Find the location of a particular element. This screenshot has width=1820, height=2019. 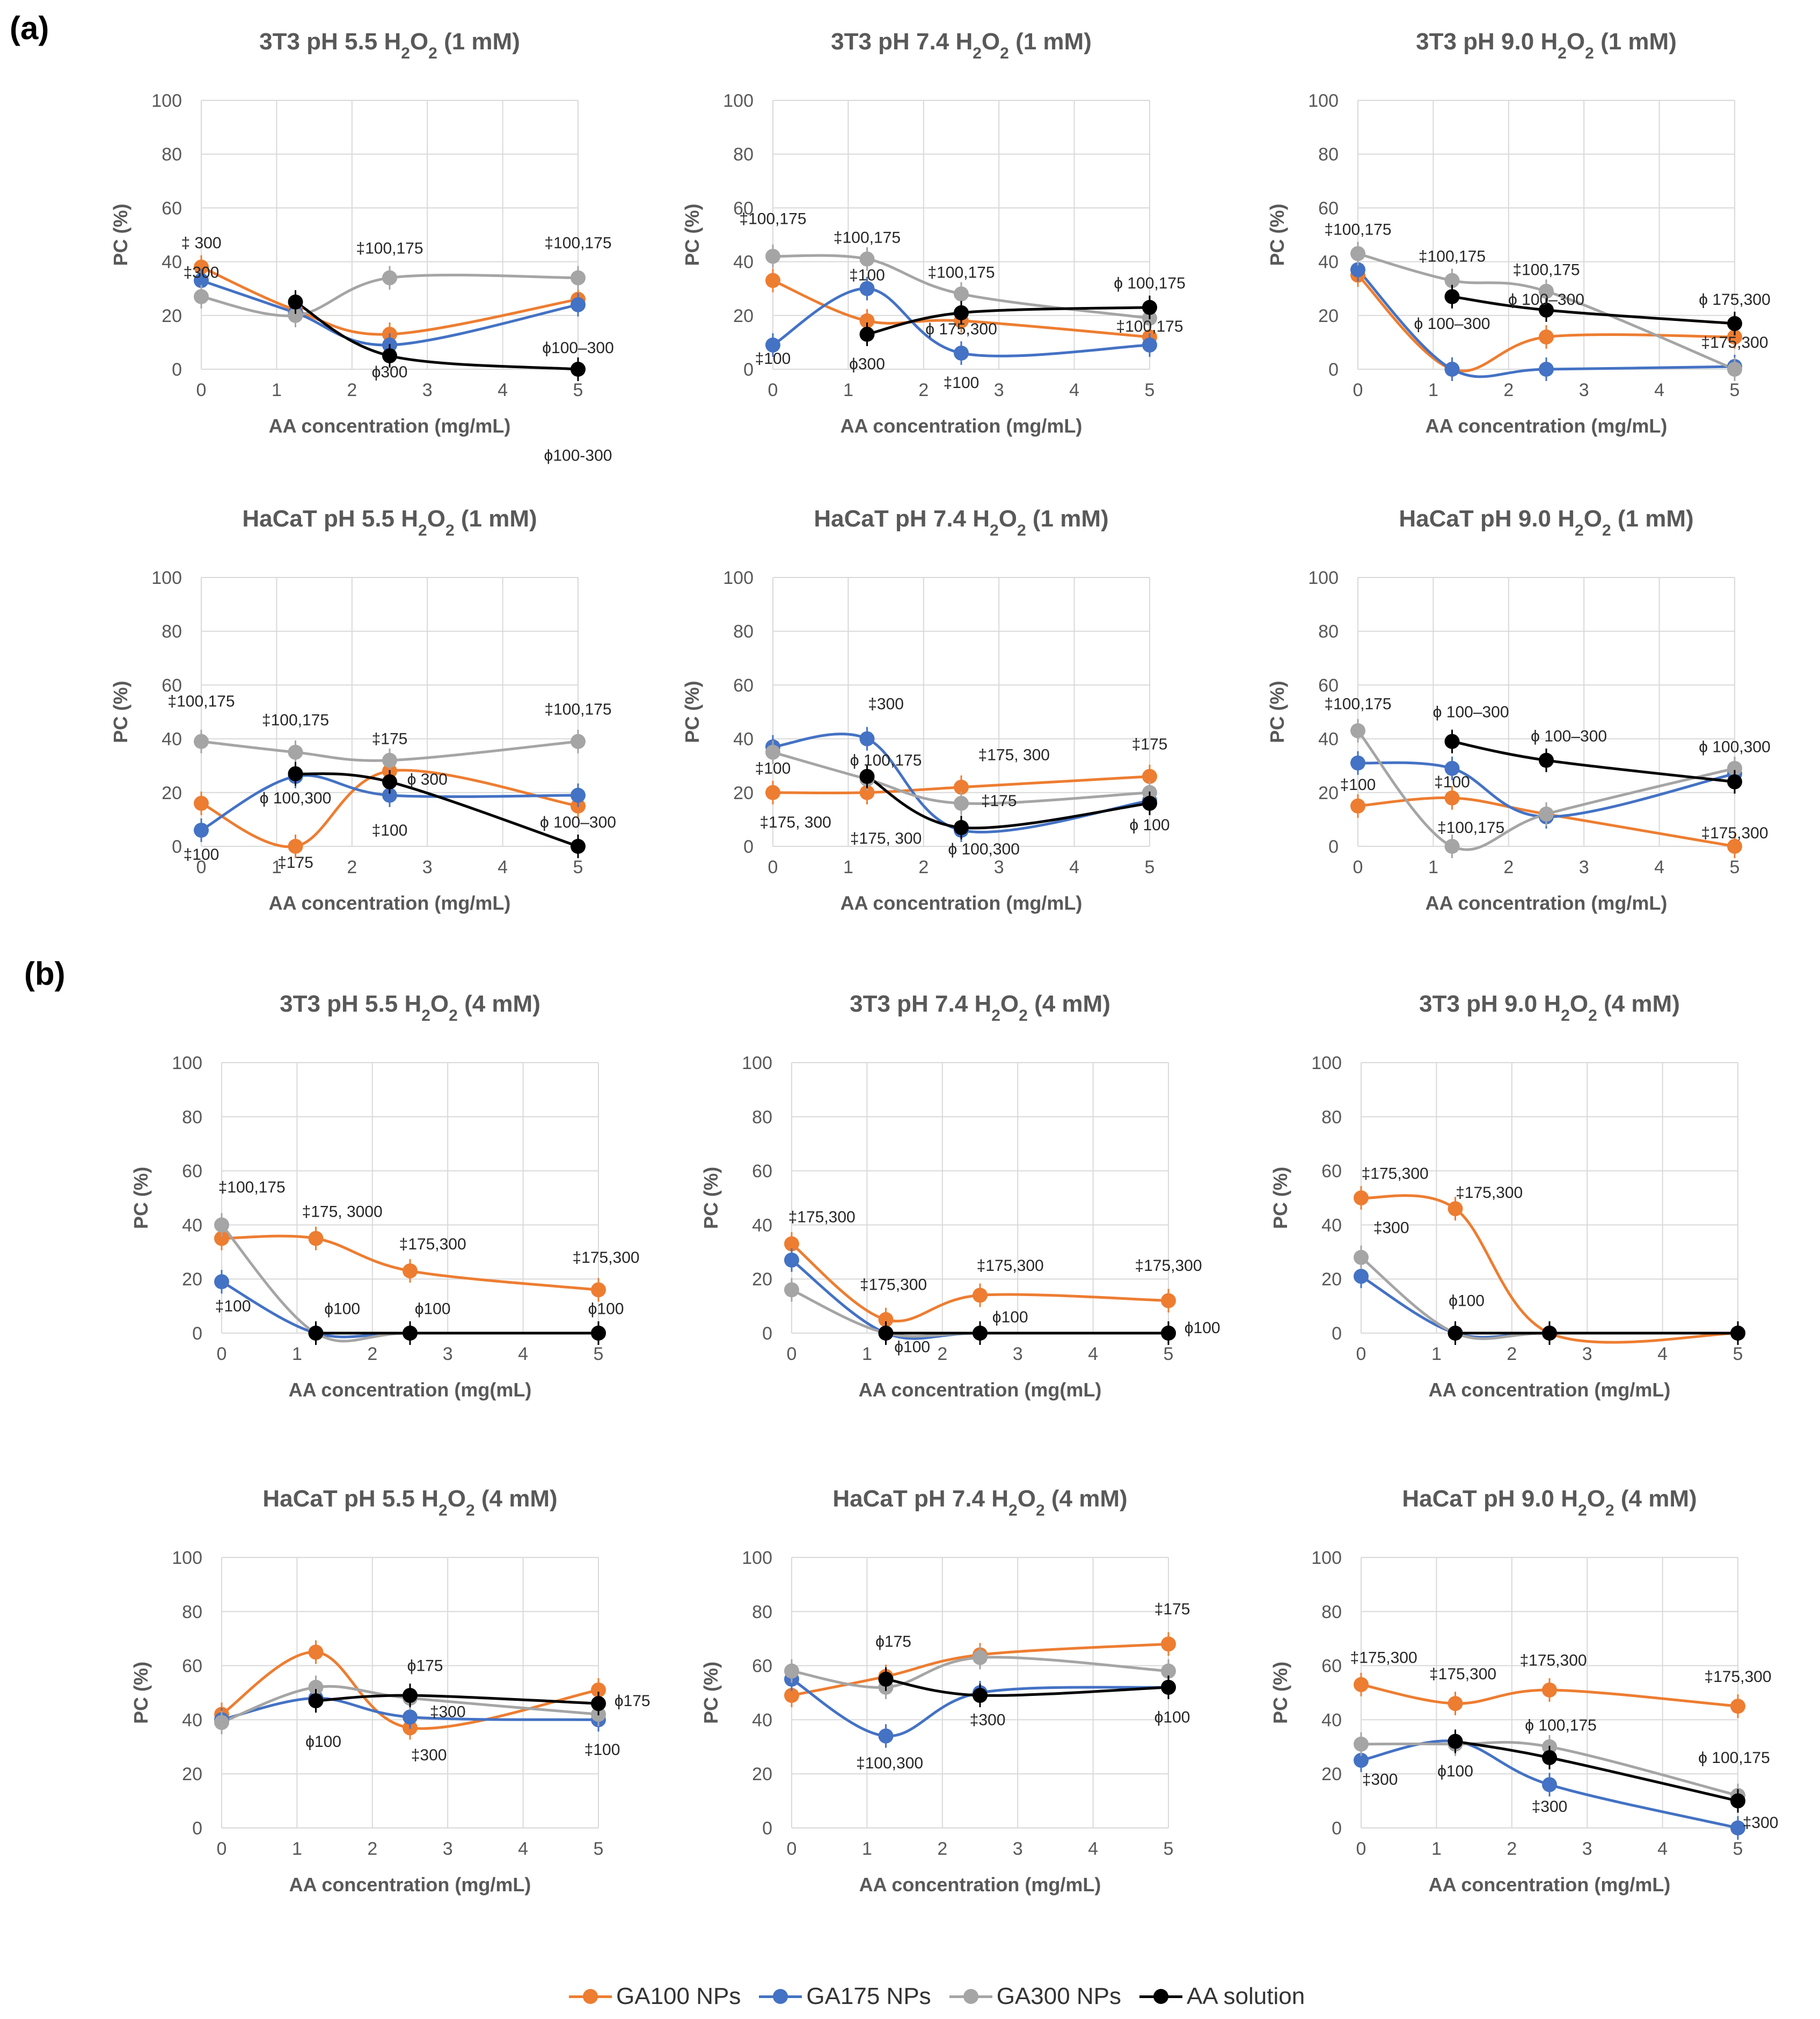

significance-annotation: ‡175, 3000 is located at coordinates (342, 1211).